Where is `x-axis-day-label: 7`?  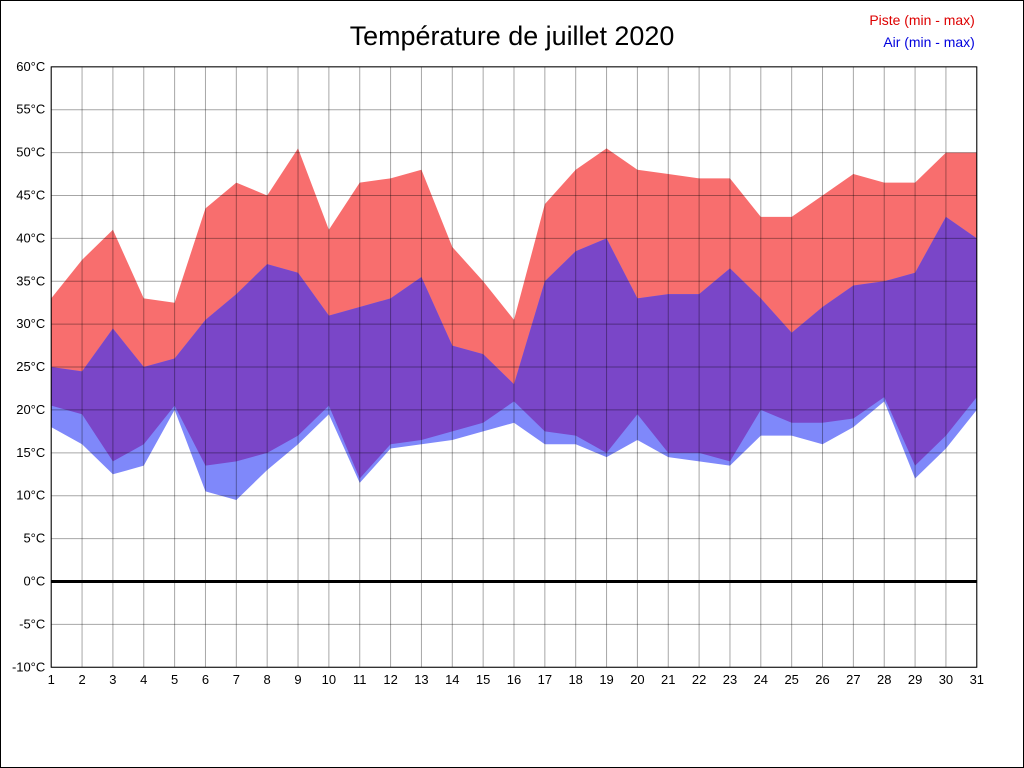 x-axis-day-label: 7 is located at coordinates (236, 679).